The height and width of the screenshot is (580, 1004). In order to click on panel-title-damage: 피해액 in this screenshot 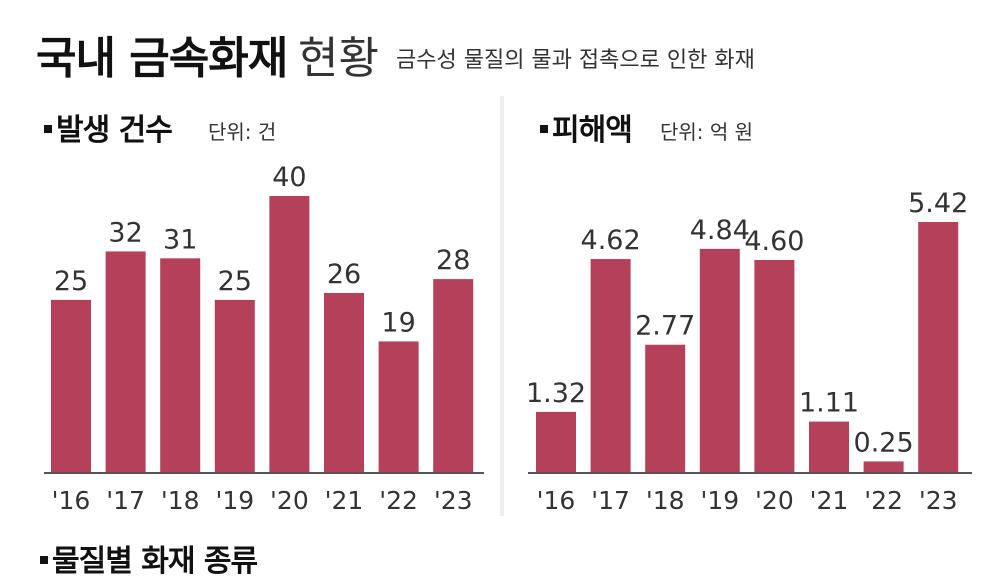, I will do `click(586, 127)`.